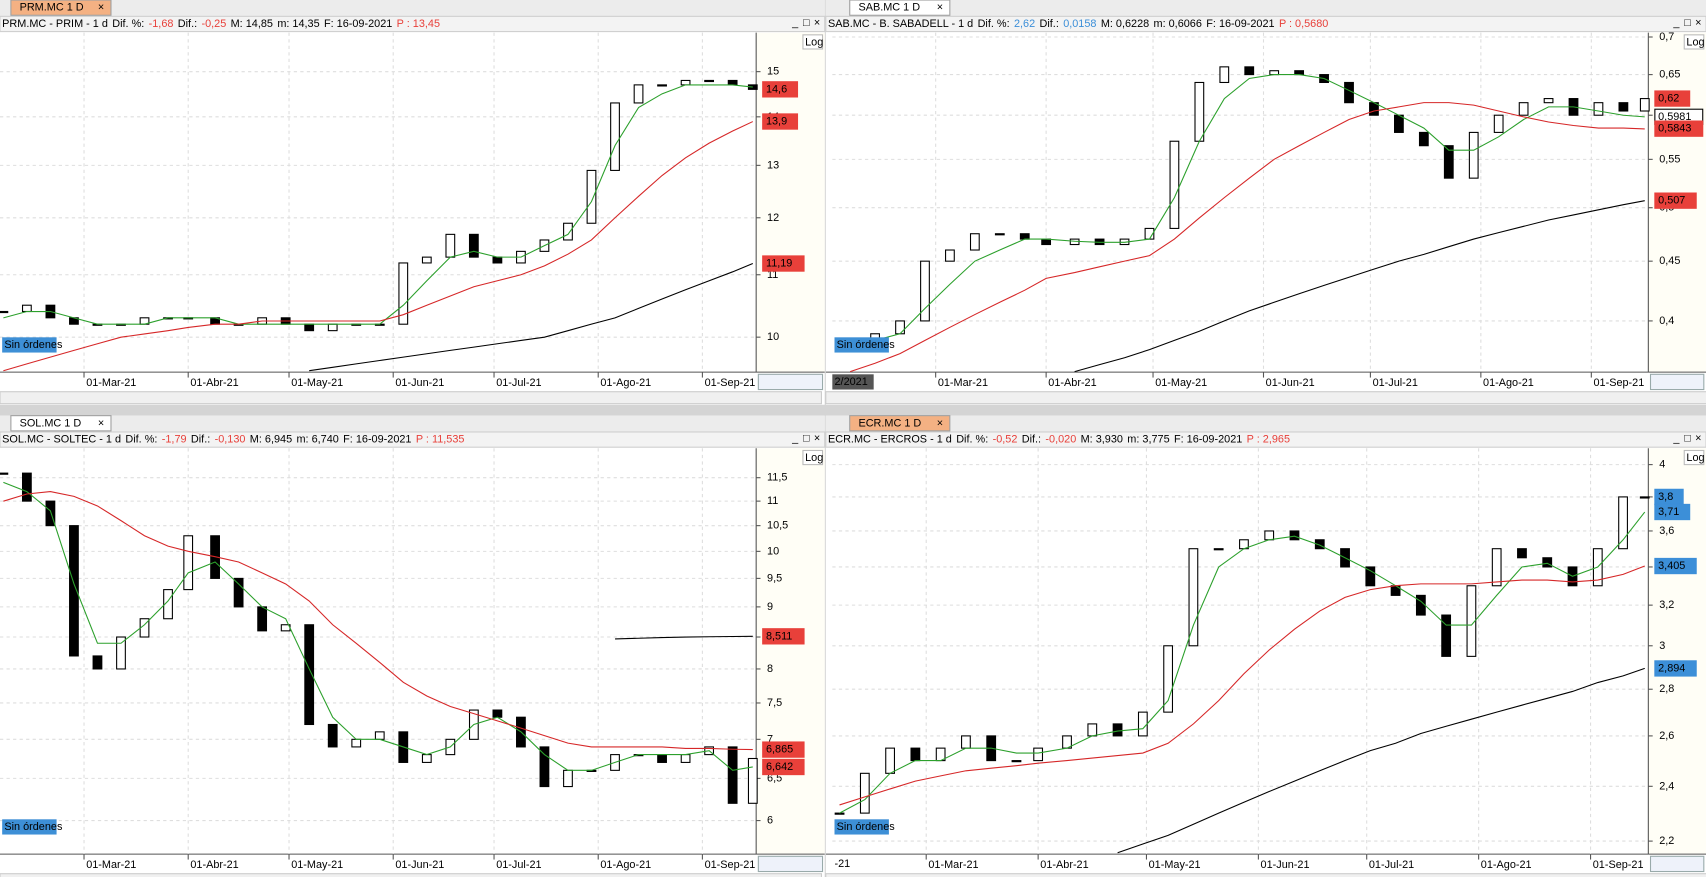 The height and width of the screenshot is (877, 1706). I want to click on info-item: M: 3,930, so click(1102, 440).